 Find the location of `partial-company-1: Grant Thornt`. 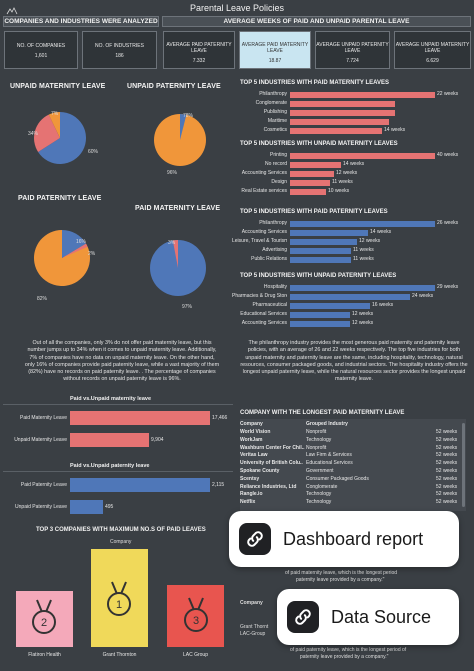

partial-company-1: Grant Thornt is located at coordinates (254, 627).